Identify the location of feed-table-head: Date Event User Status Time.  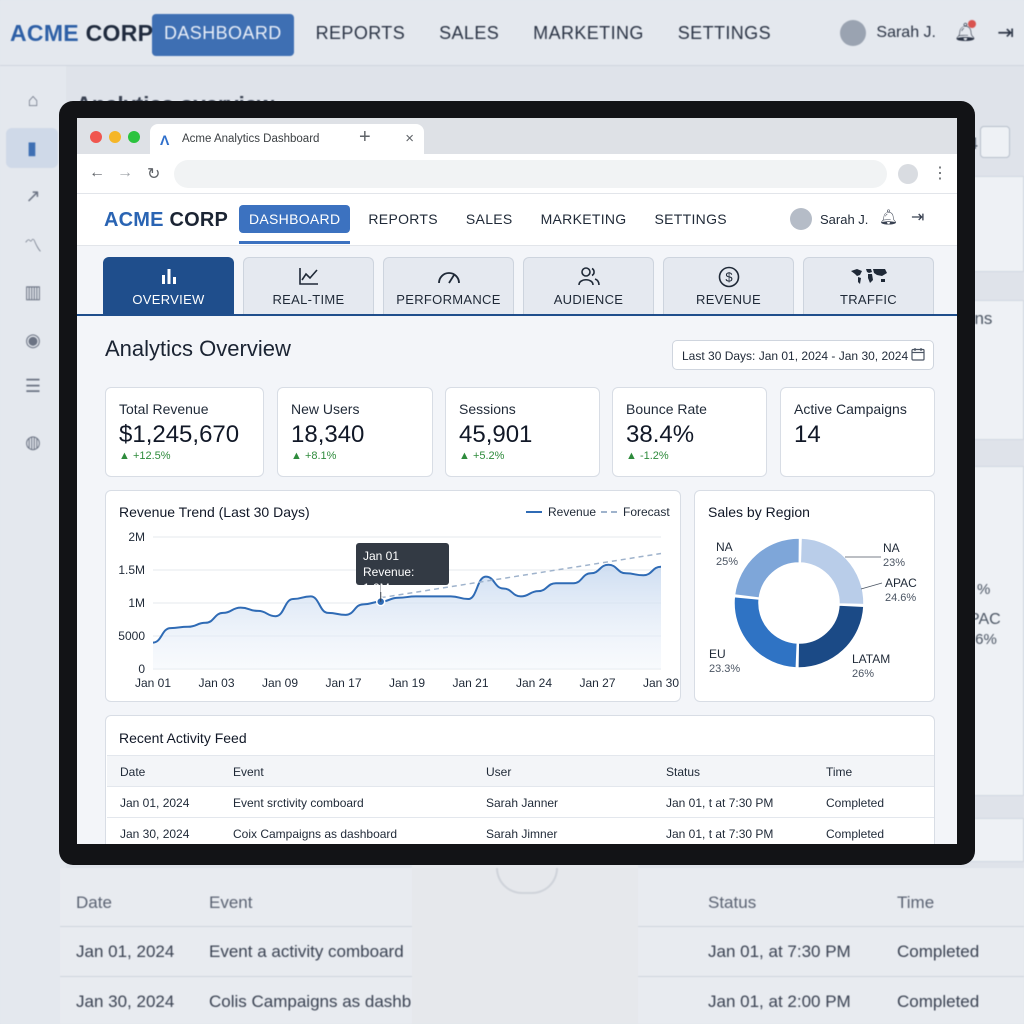
(520, 771).